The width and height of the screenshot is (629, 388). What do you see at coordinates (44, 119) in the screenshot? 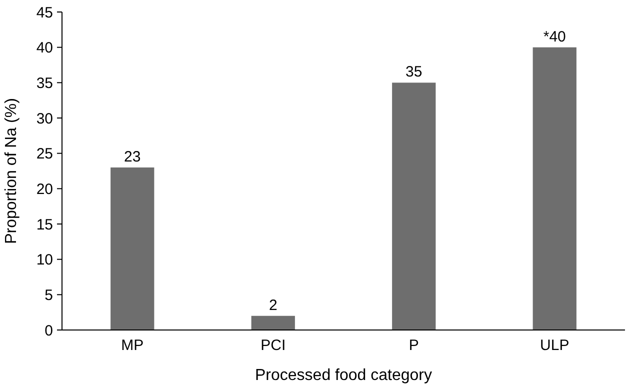
I see `y-tick-label: 30` at bounding box center [44, 119].